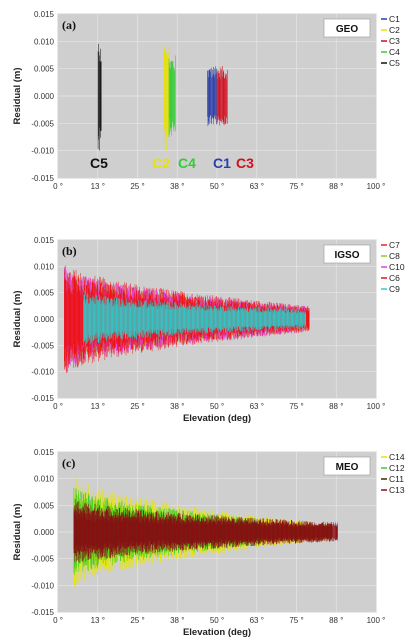  I want to click on legend-entry: C8, so click(394, 256).